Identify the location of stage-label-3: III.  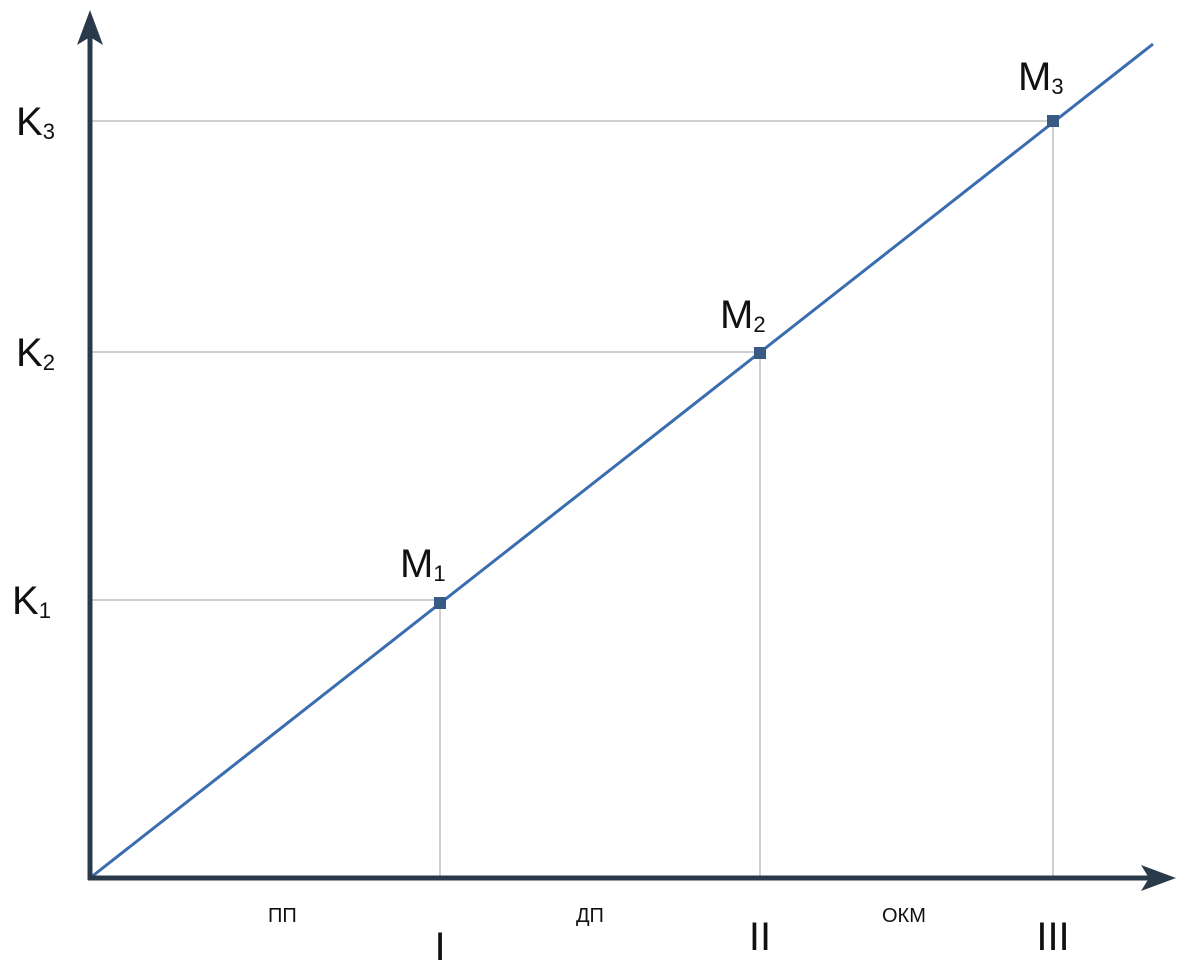
(1052, 937).